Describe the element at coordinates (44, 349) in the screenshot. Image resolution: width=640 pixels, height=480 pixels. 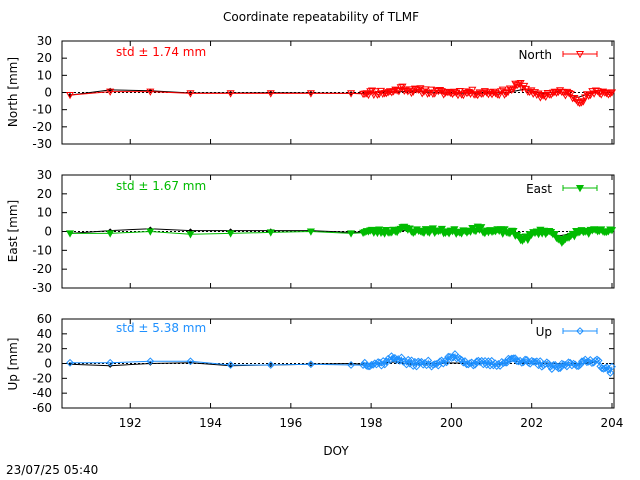
I see `ytick-label: 20` at that location.